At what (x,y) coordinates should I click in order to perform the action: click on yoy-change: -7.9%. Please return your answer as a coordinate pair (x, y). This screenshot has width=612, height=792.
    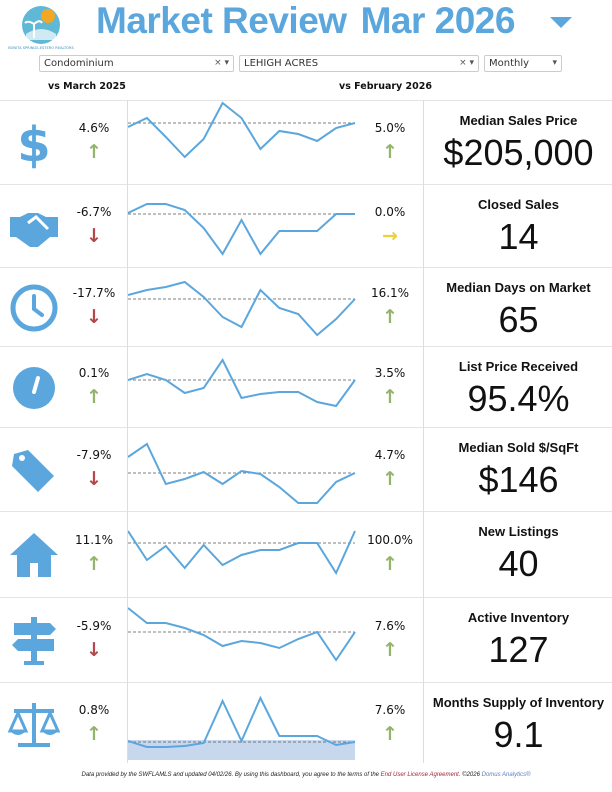
    Looking at the image, I should click on (94, 455).